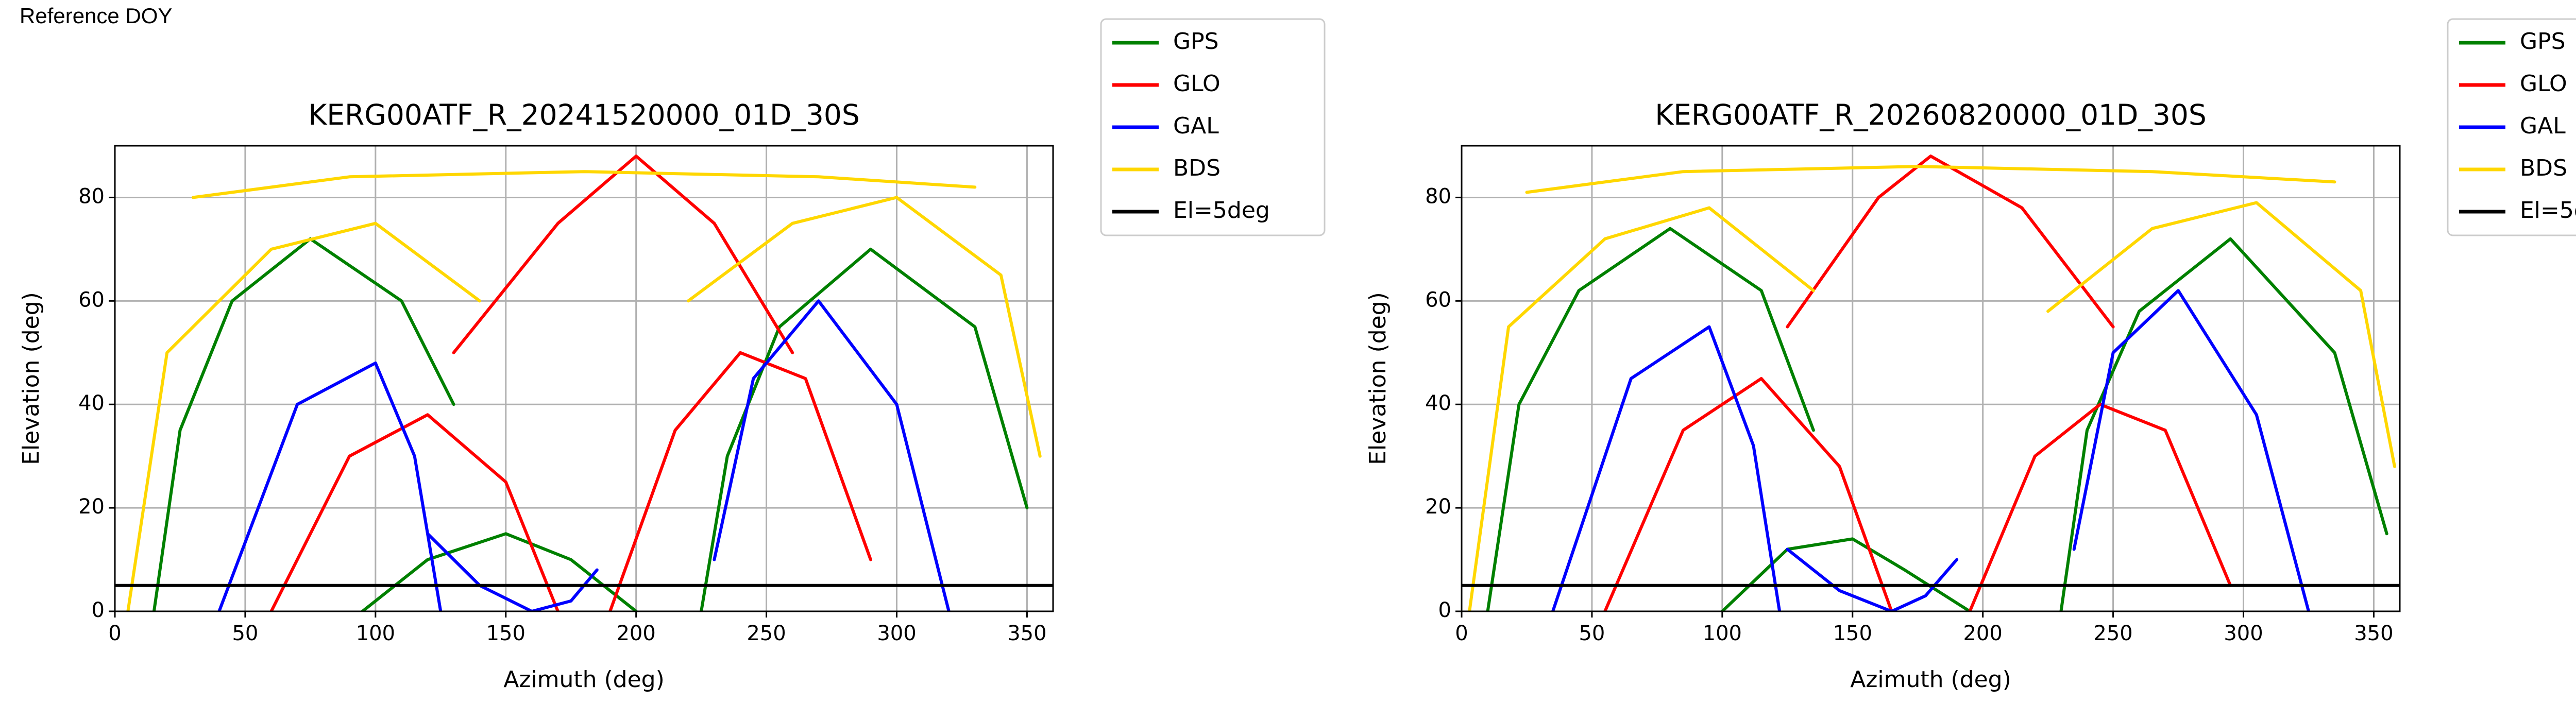  Describe the element at coordinates (96, 16) in the screenshot. I see `figure-label: Reference DOY` at that location.